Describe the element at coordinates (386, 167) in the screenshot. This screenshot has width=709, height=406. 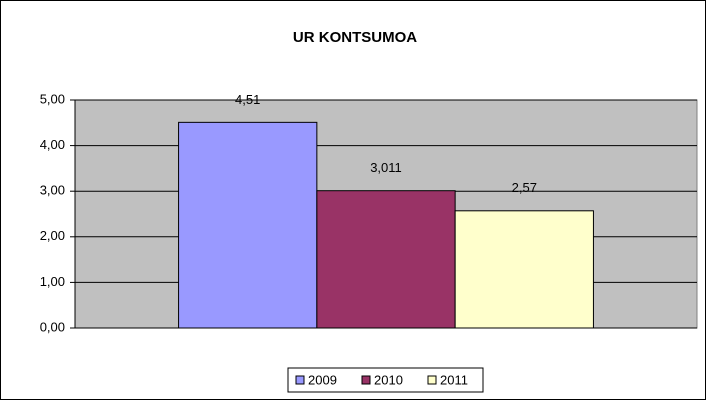
I see `data-label: 3,011` at that location.